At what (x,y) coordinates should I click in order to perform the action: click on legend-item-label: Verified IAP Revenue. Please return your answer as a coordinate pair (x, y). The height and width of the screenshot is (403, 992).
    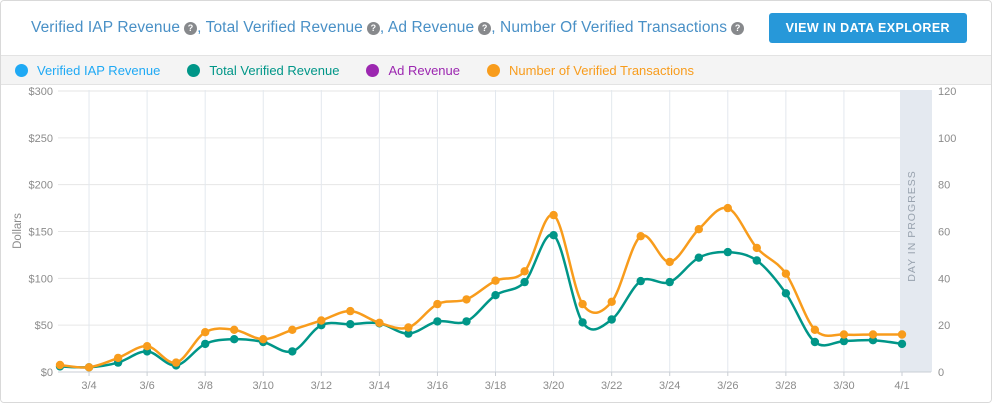
    Looking at the image, I should click on (99, 70).